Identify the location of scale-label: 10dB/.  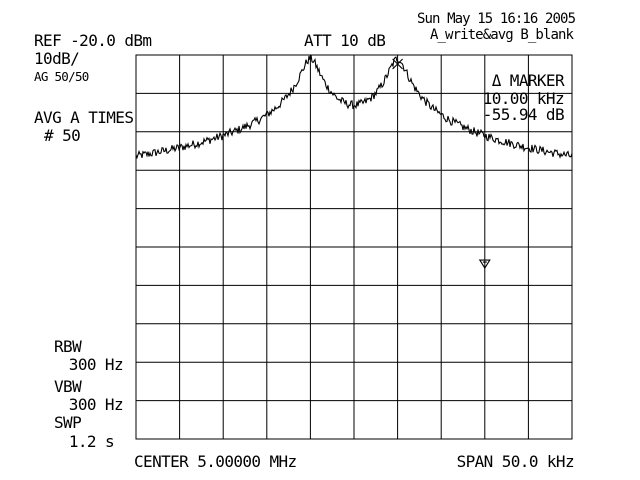
(57, 58).